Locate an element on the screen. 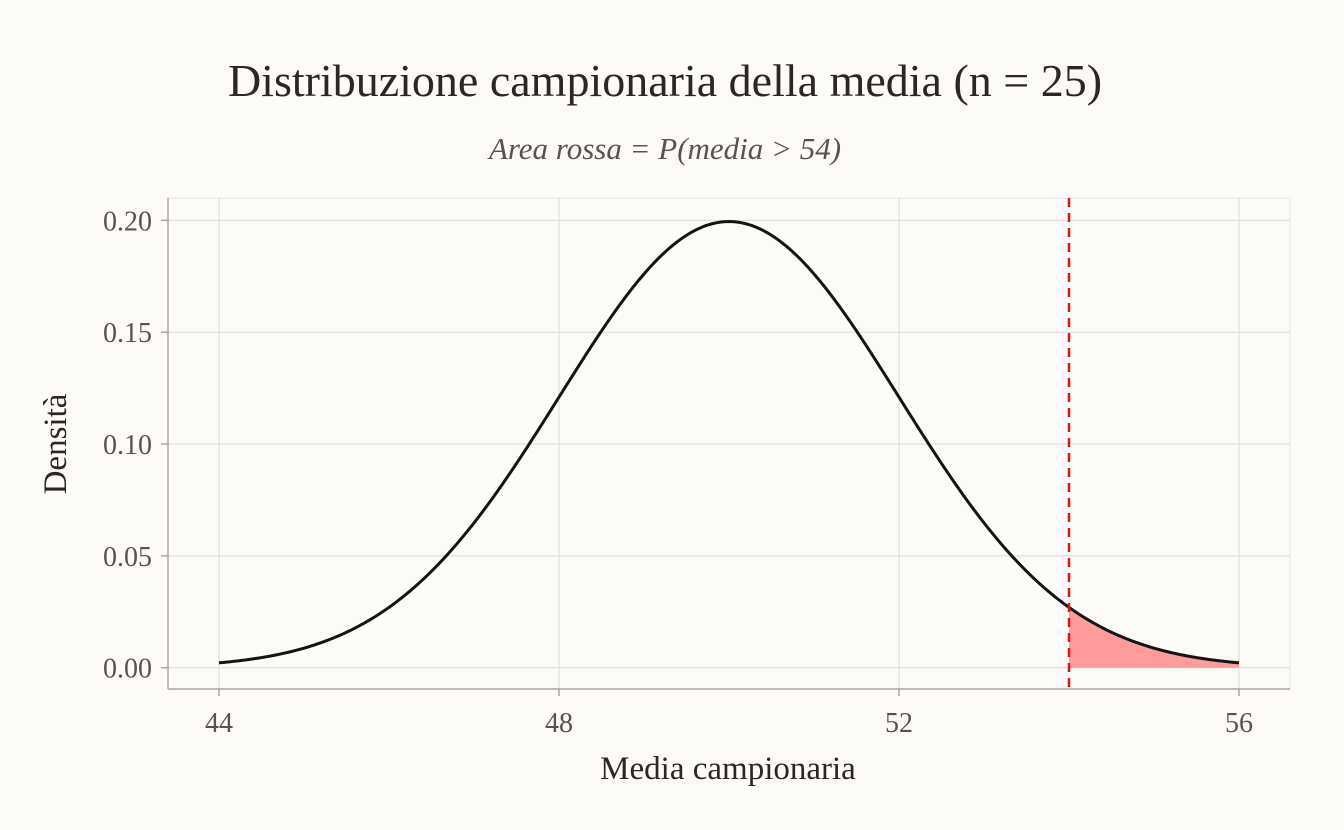 The height and width of the screenshot is (830, 1344). y-tick-label: 0.05 is located at coordinates (127, 557).